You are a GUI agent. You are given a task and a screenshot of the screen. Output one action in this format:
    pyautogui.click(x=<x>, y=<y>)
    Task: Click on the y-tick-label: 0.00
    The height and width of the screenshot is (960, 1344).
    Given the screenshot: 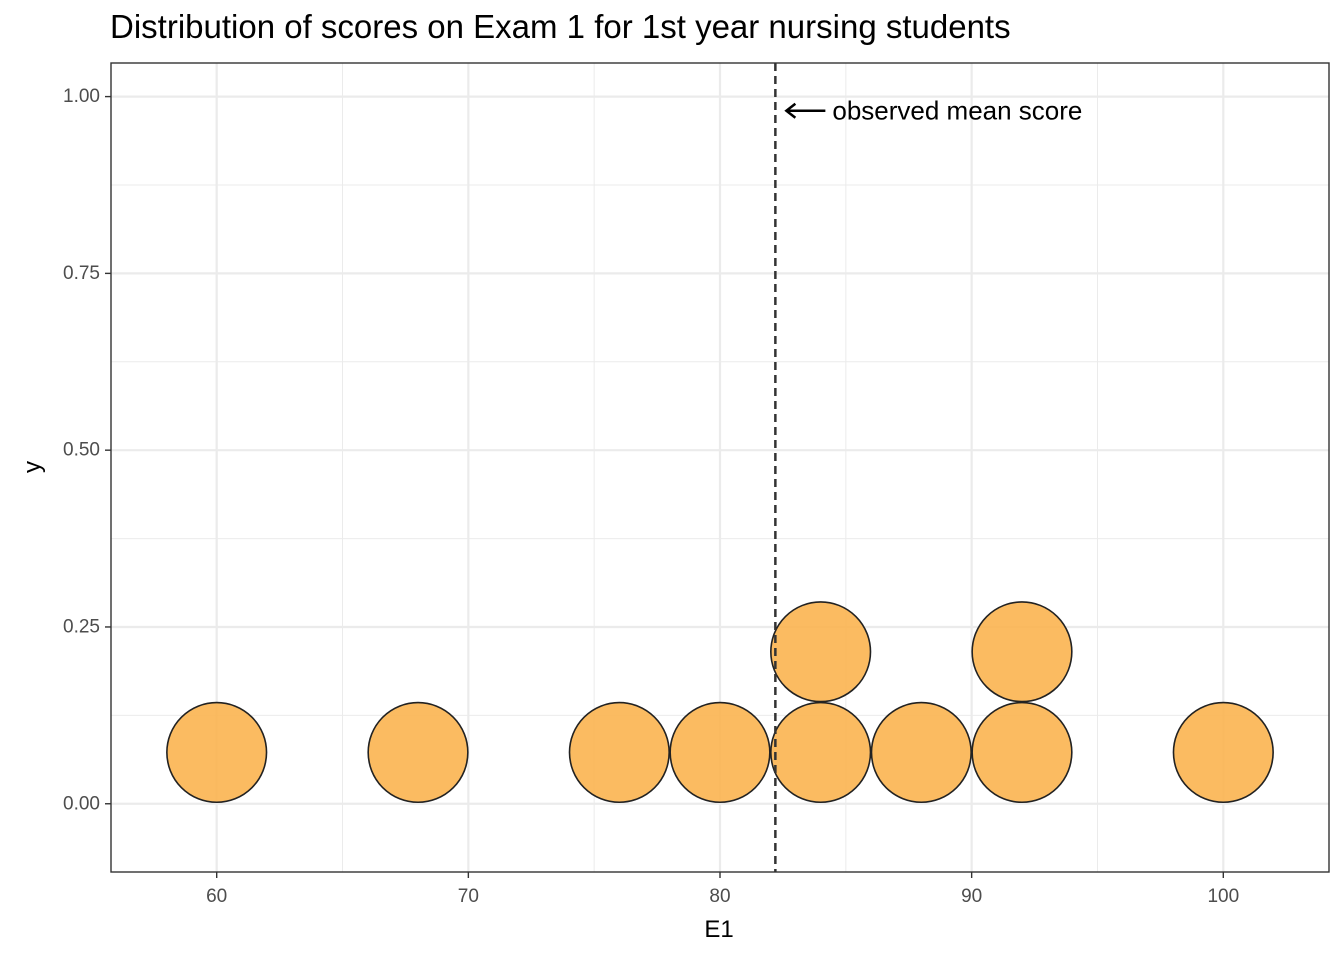 What is the action you would take?
    pyautogui.click(x=81, y=803)
    